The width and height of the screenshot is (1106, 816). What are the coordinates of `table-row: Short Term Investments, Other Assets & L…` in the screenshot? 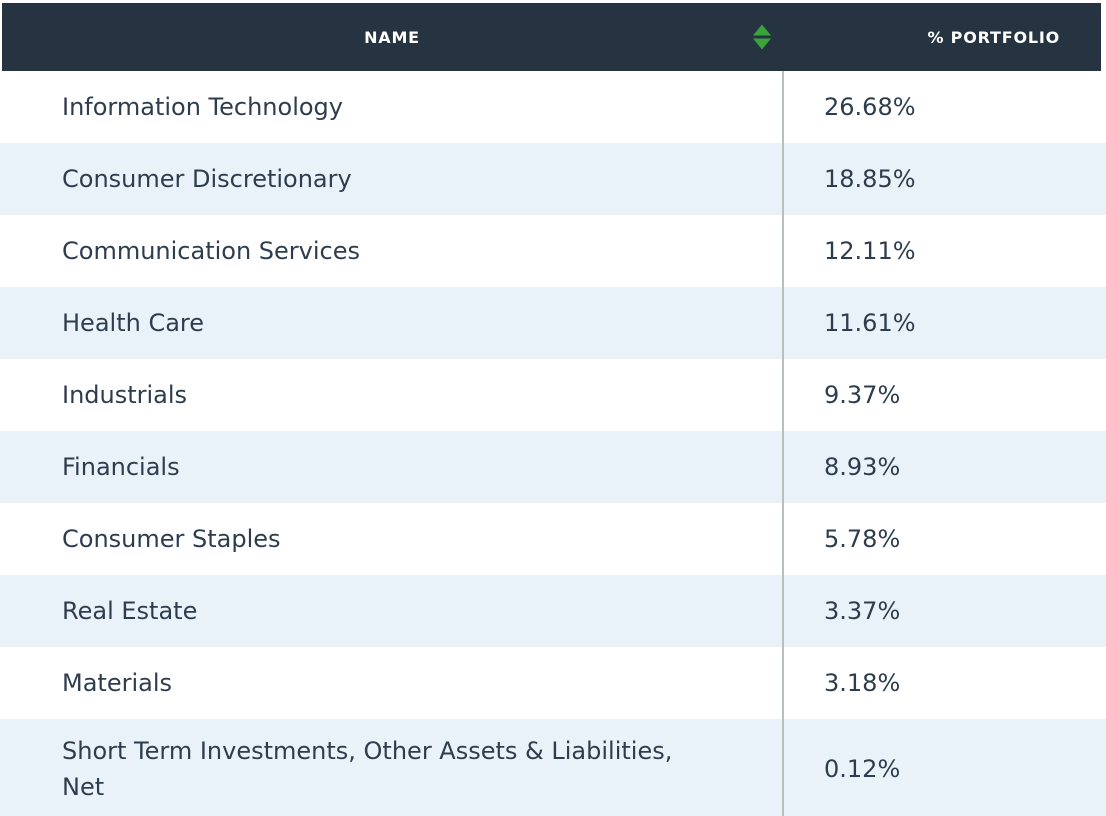 It's located at (553, 767).